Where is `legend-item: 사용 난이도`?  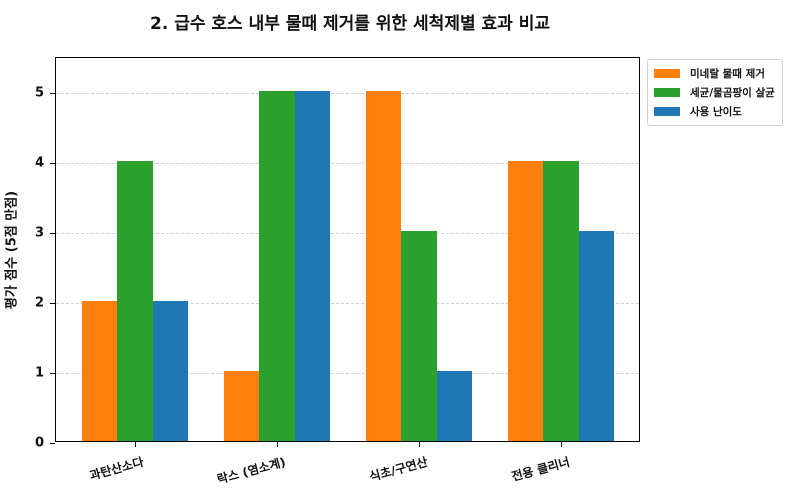
legend-item: 사용 난이도 is located at coordinates (715, 111).